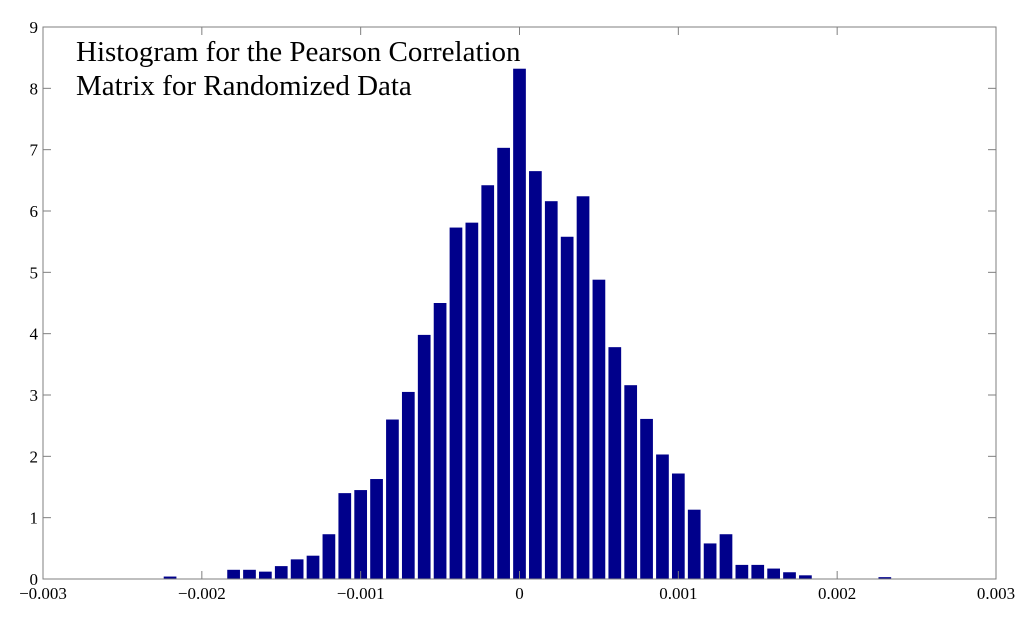 This screenshot has height=625, width=1024. Describe the element at coordinates (837, 593) in the screenshot. I see `x-tick-label: 0.002` at that location.